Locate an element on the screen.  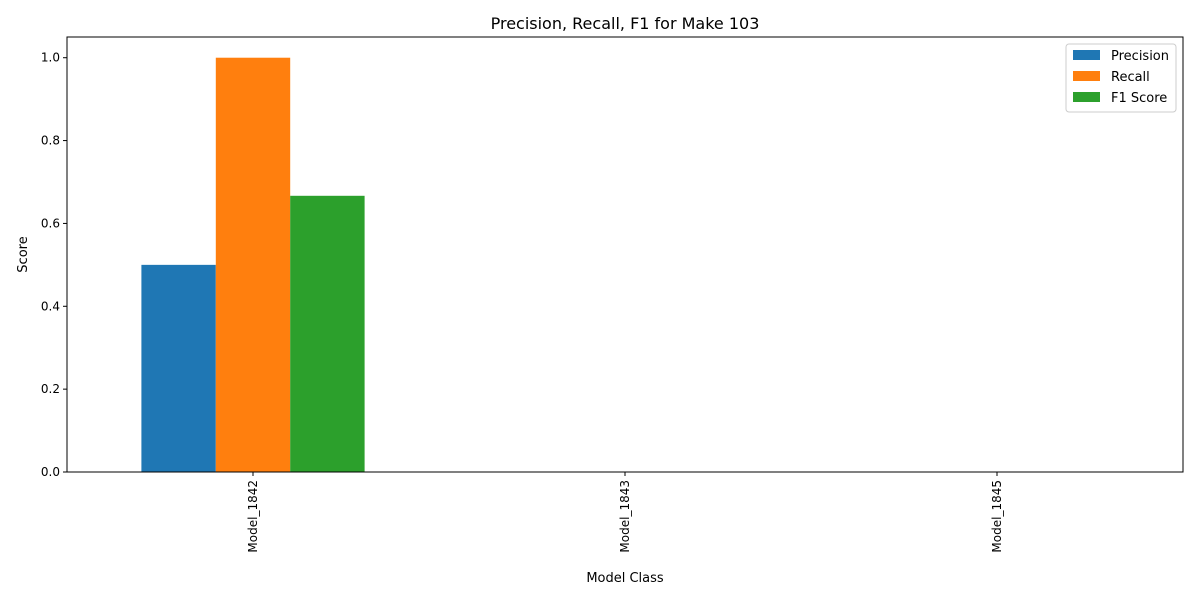
legend-label: Recall is located at coordinates (1130, 77).